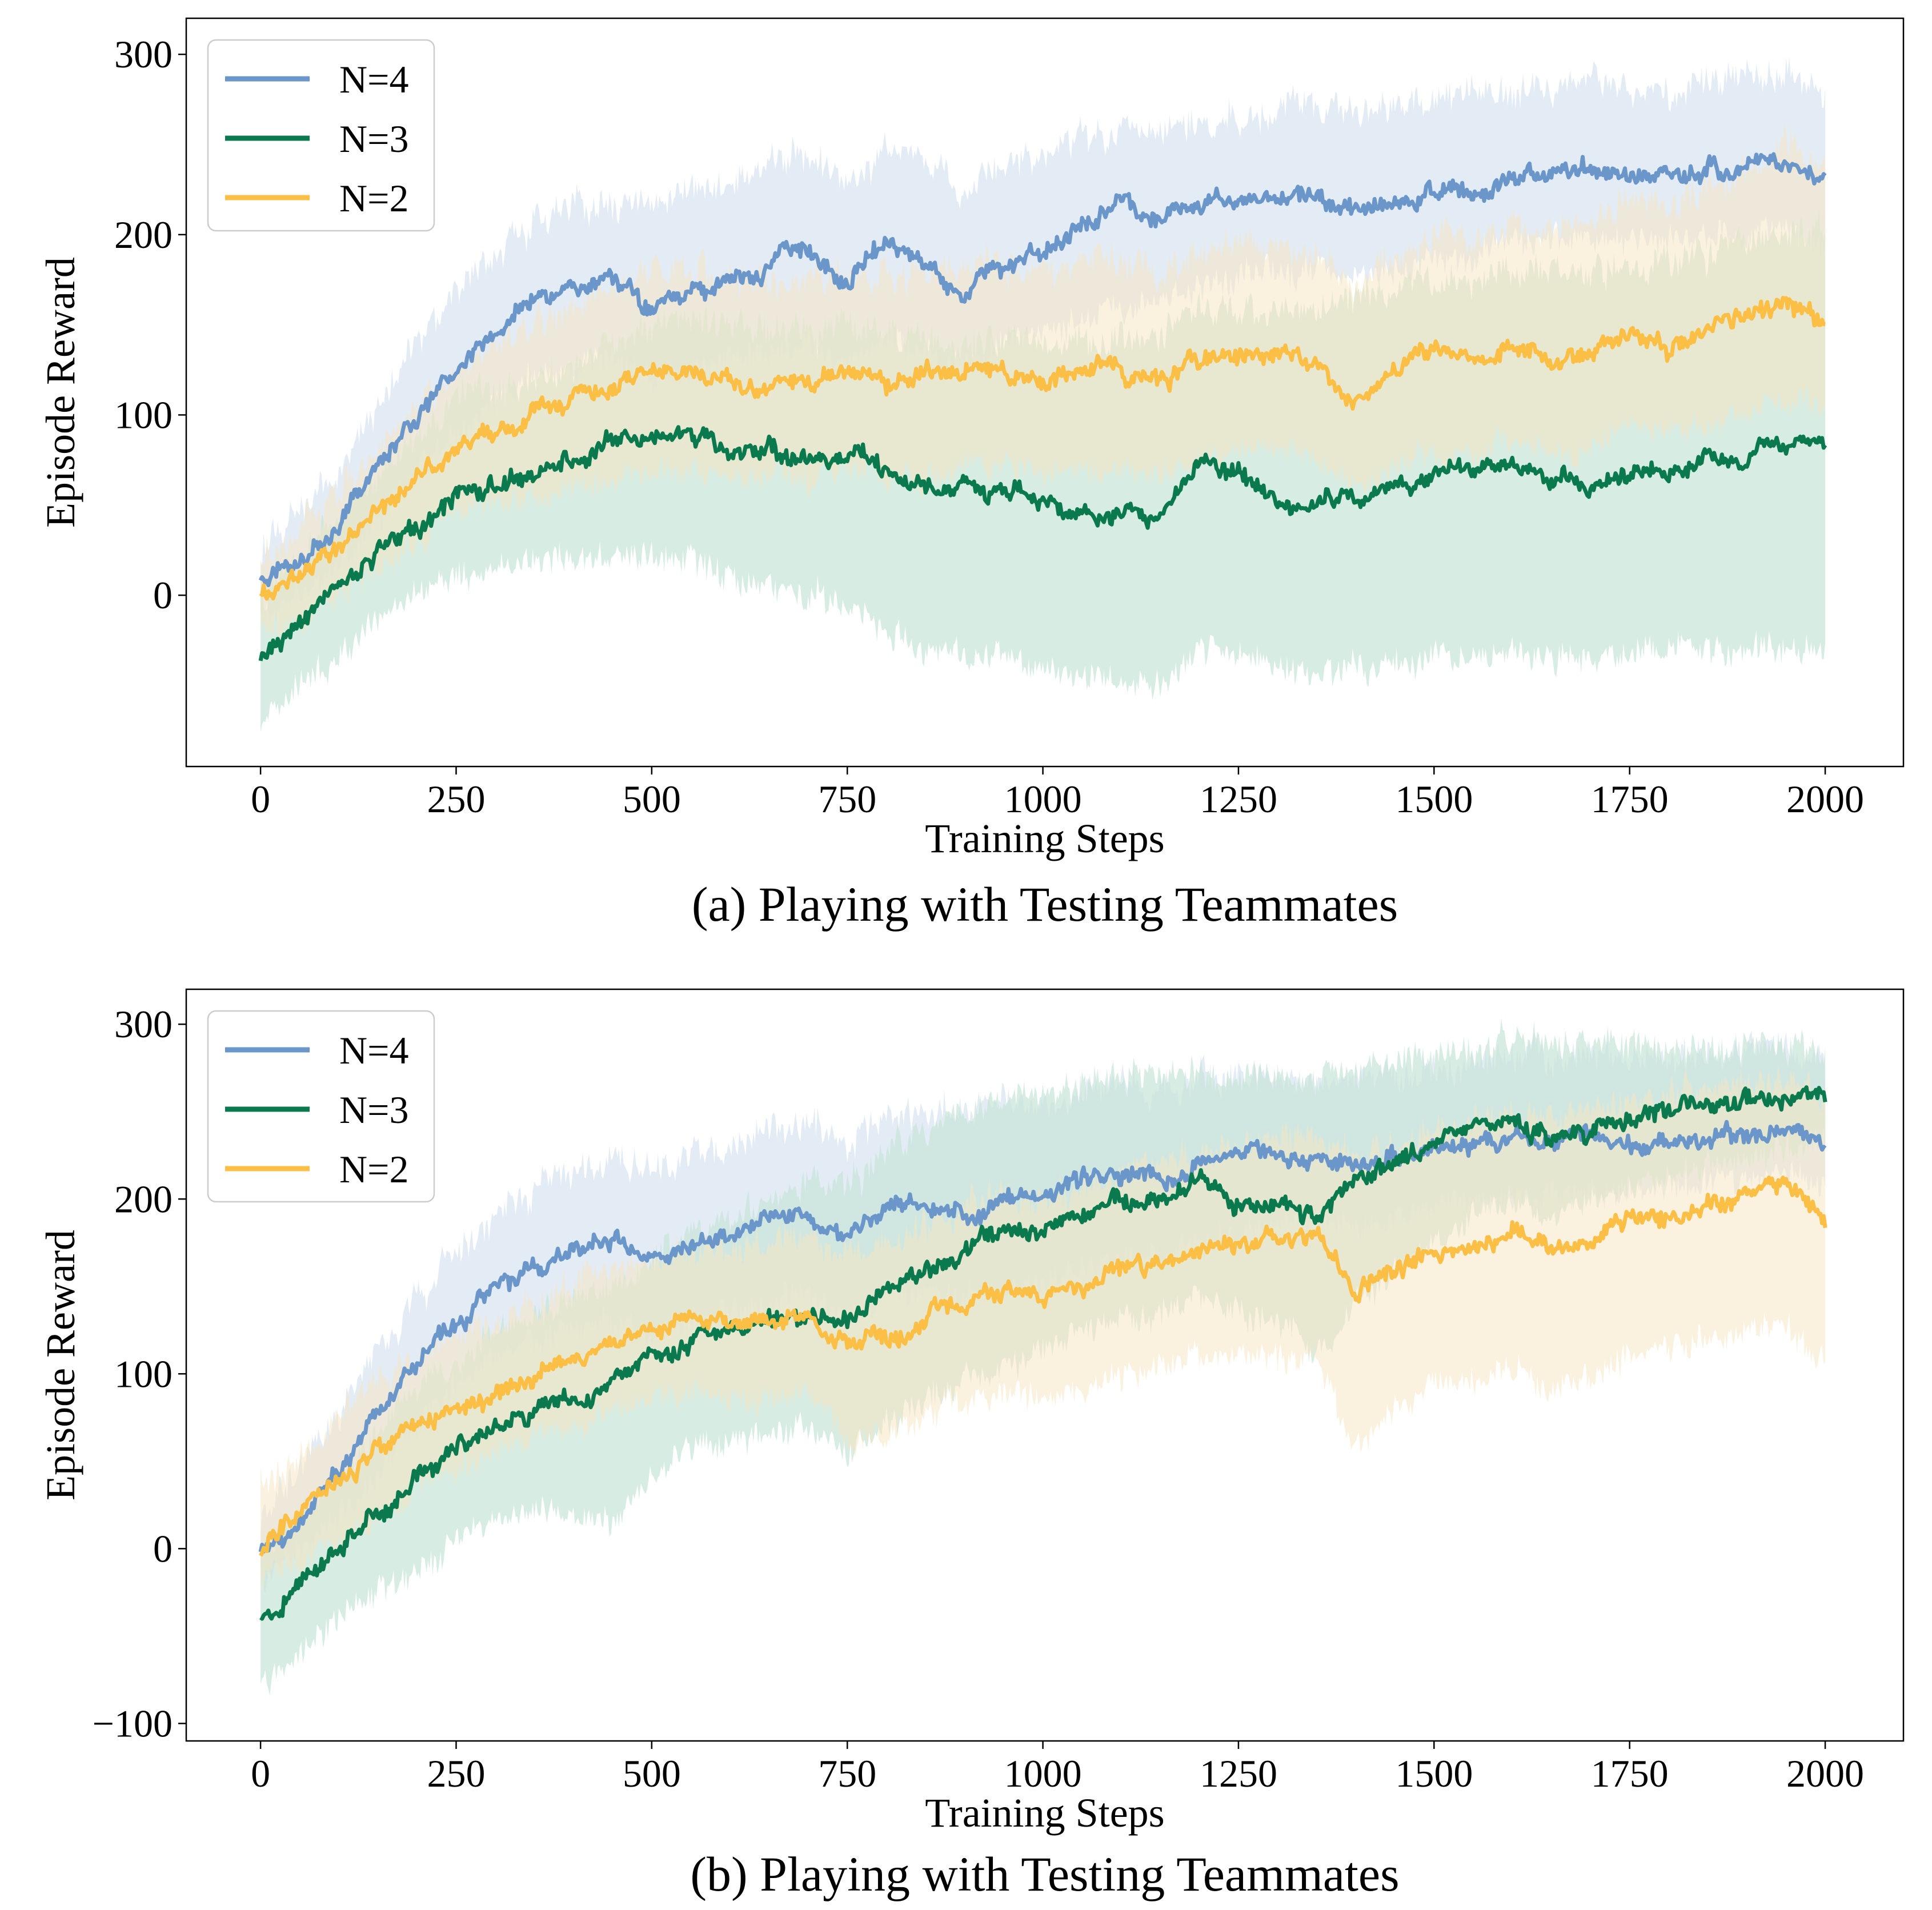  Describe the element at coordinates (133, 1723) in the screenshot. I see `y-tick-label: −100` at that location.